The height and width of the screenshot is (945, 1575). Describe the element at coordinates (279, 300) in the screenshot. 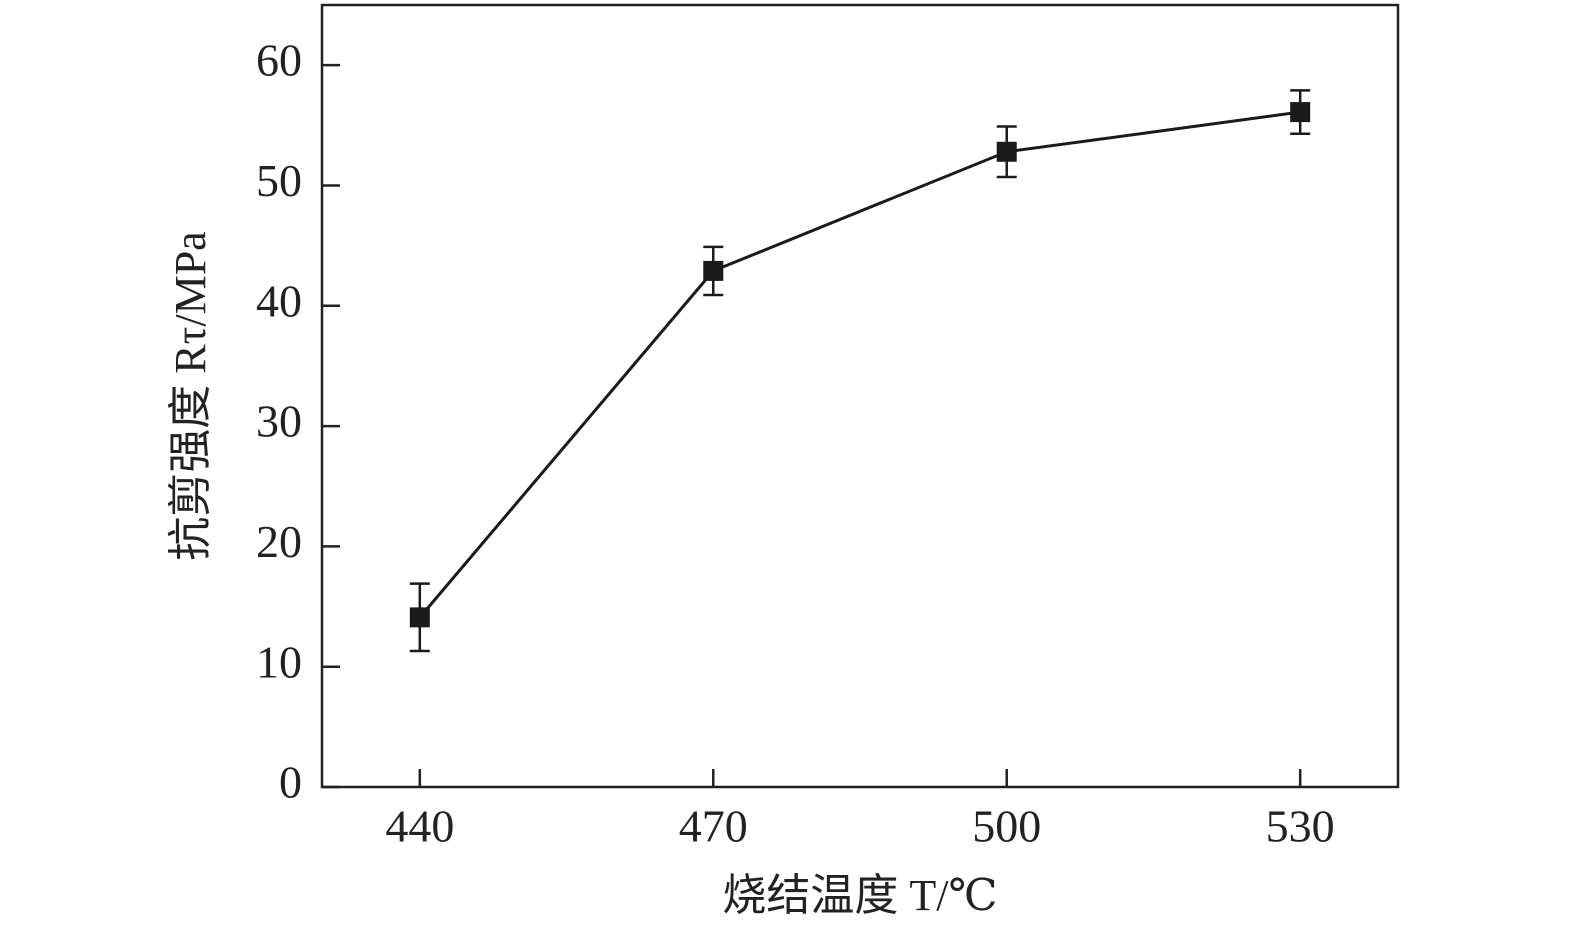

I see `y-tick-label: 40` at that location.